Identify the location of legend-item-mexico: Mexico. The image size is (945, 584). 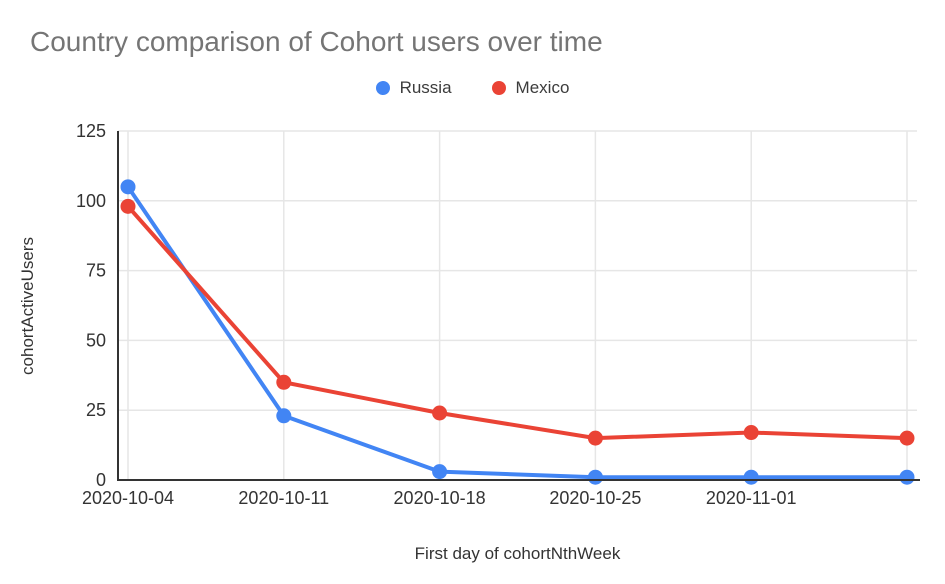
(530, 88).